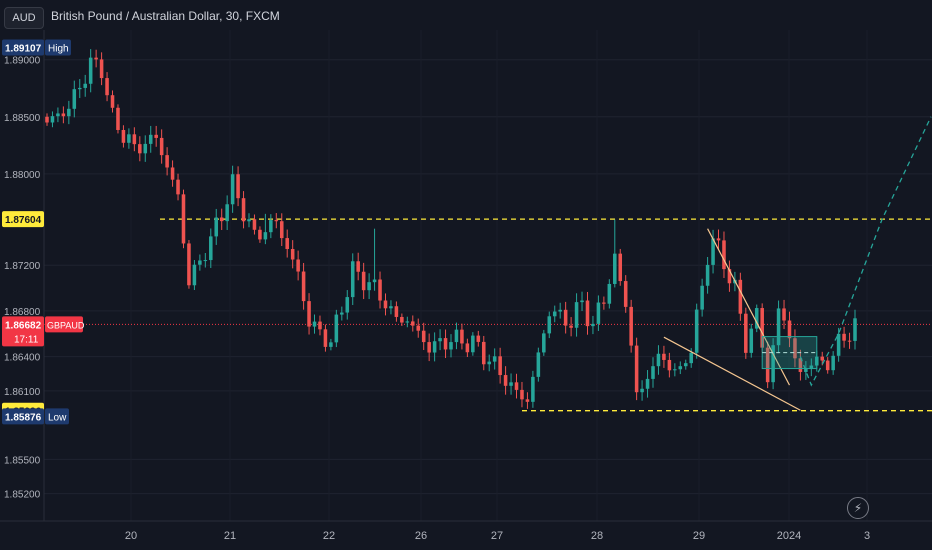 This screenshot has width=932, height=550. What do you see at coordinates (230, 536) in the screenshot?
I see `x-tick-label: 21` at bounding box center [230, 536].